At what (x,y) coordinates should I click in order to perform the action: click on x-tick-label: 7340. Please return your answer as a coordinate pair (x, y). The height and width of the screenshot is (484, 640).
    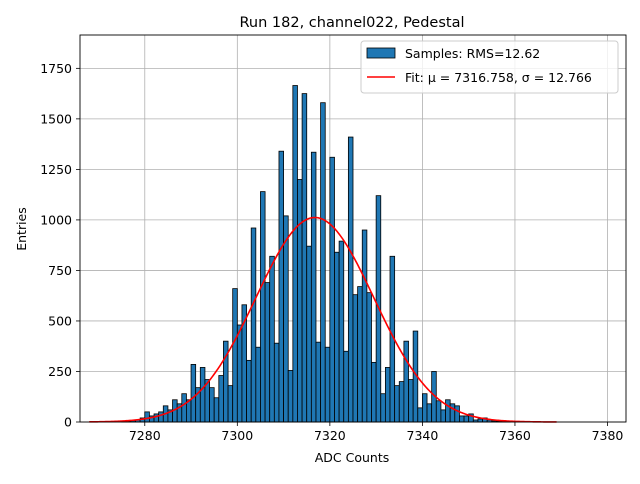
    Looking at the image, I should click on (423, 435).